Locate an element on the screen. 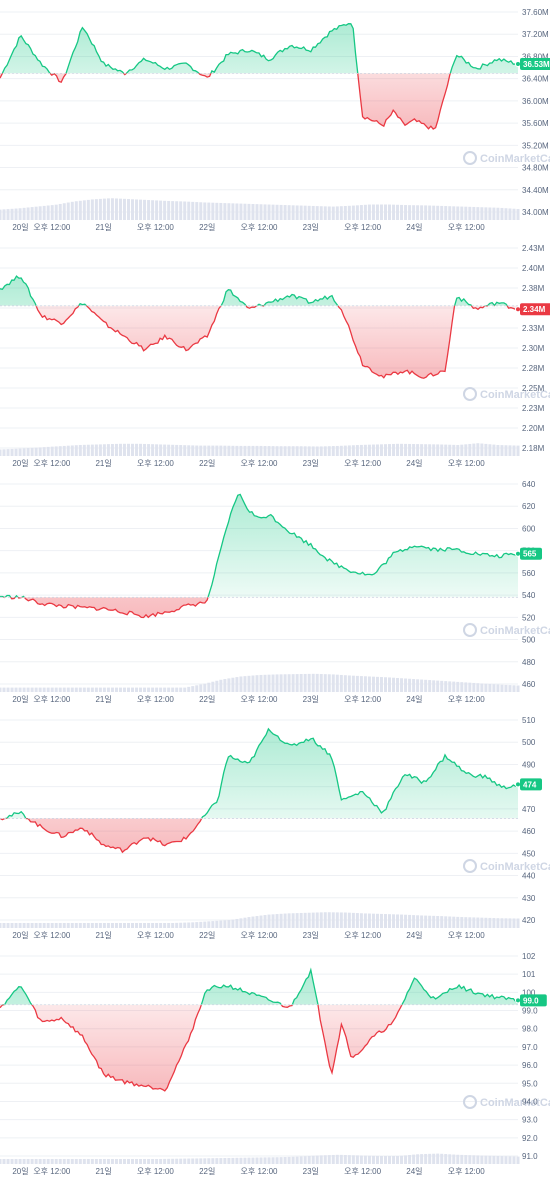  y-tick-label: 101 is located at coordinates (529, 974).